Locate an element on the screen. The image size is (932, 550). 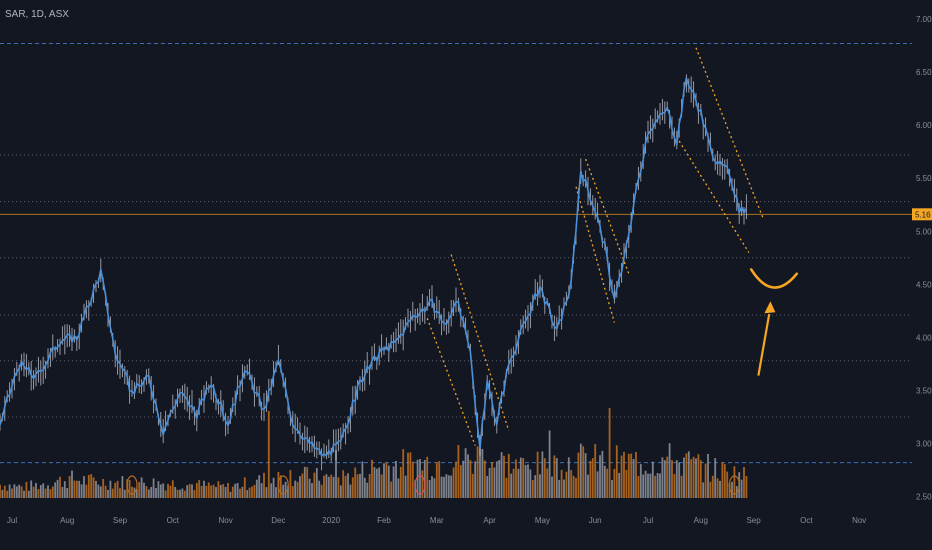
volume-marker is located at coordinates (283, 485).